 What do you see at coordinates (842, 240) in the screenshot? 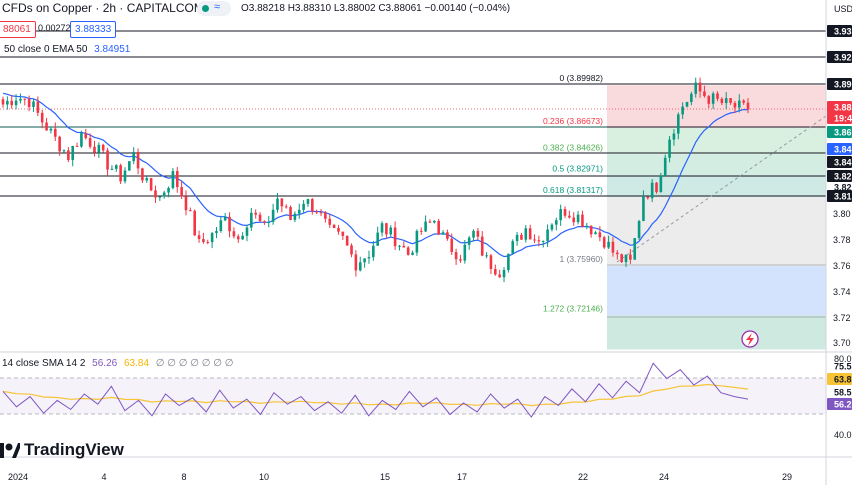
I see `price-tick-label: 3.78` at bounding box center [842, 240].